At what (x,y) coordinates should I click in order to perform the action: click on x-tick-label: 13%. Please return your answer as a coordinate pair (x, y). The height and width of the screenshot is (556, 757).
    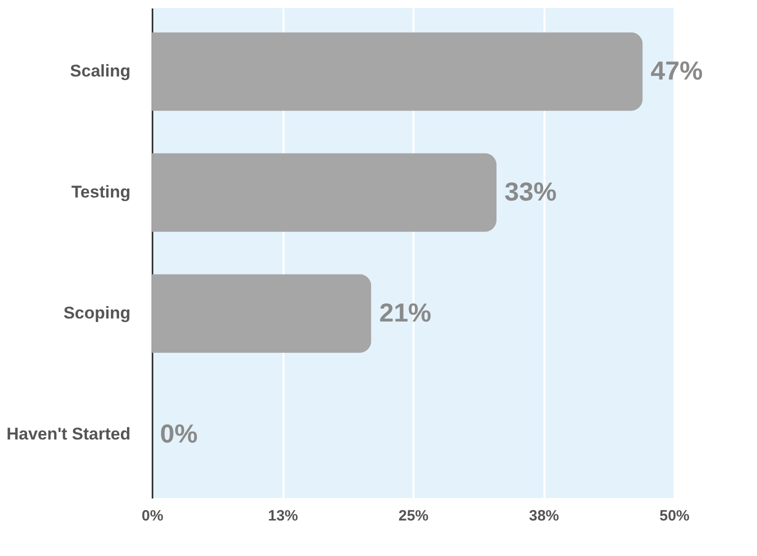
    Looking at the image, I should click on (283, 516).